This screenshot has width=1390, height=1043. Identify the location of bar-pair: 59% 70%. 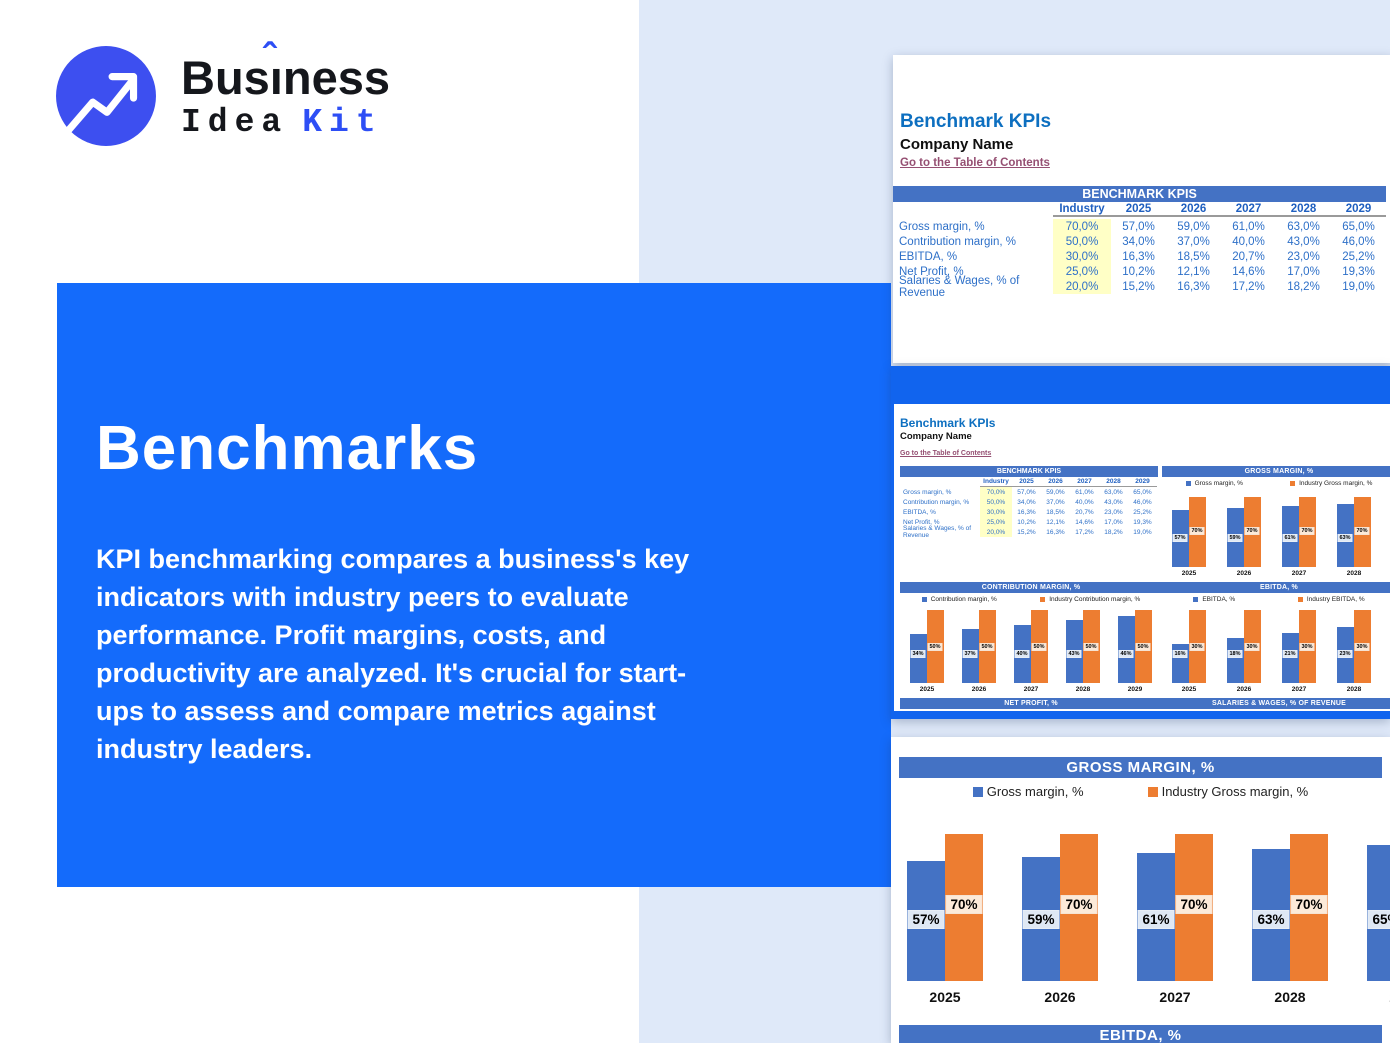
(1244, 527).